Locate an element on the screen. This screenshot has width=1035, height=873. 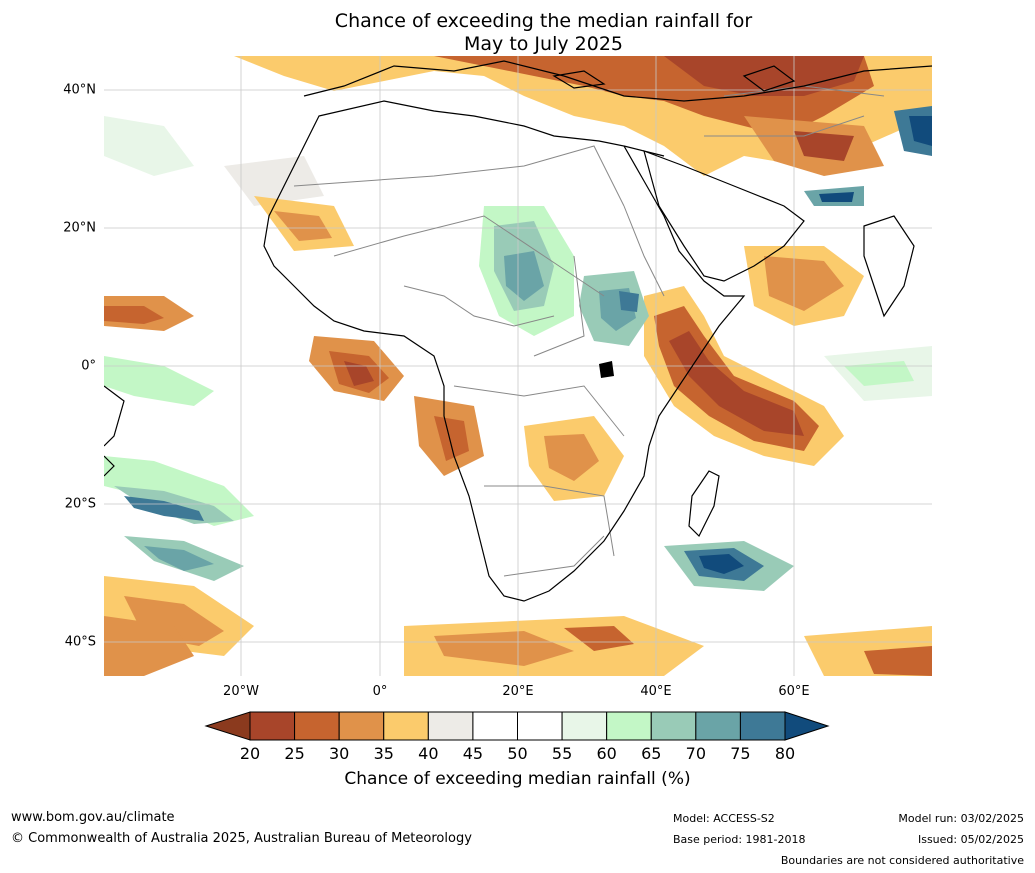
colorbar-tick-label: 20 is located at coordinates (250, 753).